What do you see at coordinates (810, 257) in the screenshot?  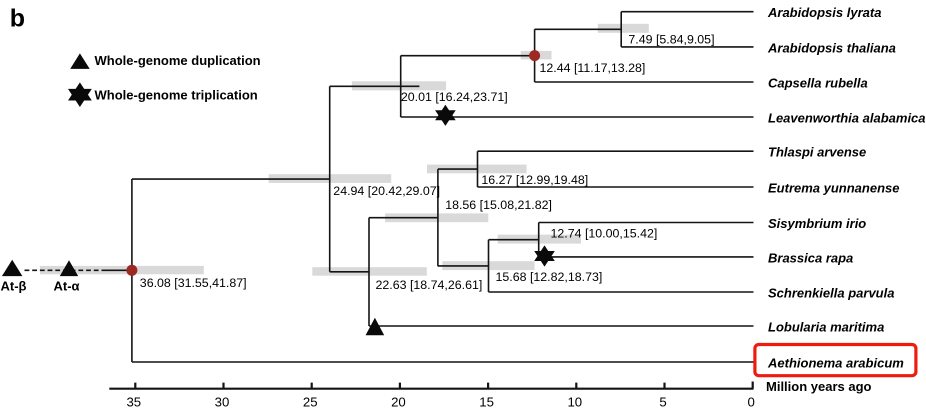 I see `svg-text: Brassica rapa` at bounding box center [810, 257].